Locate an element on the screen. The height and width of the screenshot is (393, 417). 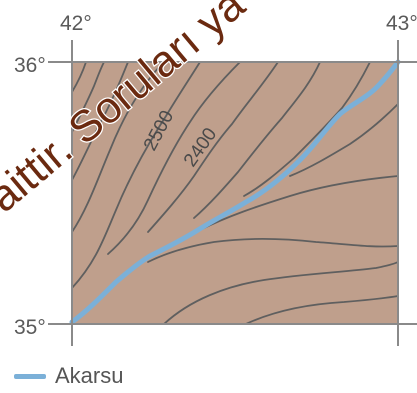
latitude-bottom-label: 35° is located at coordinates (30, 327).